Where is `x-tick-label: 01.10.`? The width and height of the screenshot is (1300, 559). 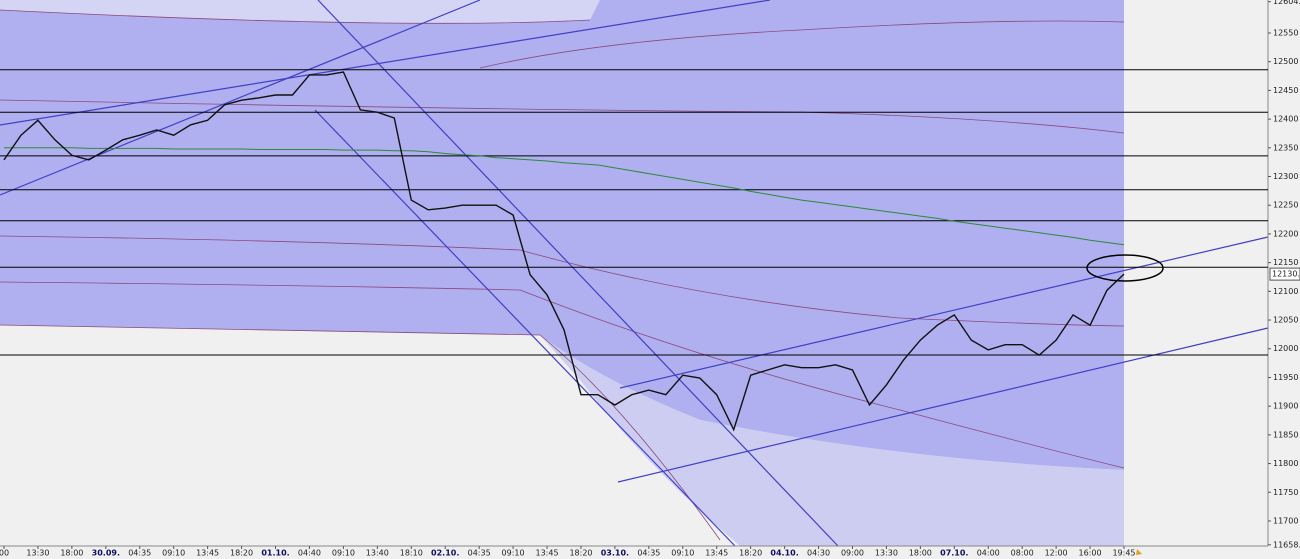
x-tick-label: 01.10. is located at coordinates (275, 553).